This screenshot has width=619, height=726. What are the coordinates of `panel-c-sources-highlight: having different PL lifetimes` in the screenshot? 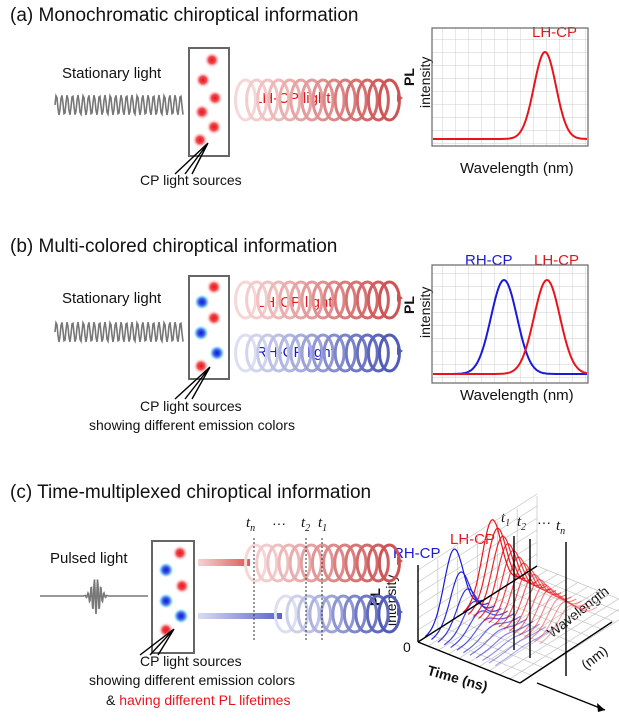 It's located at (205, 700).